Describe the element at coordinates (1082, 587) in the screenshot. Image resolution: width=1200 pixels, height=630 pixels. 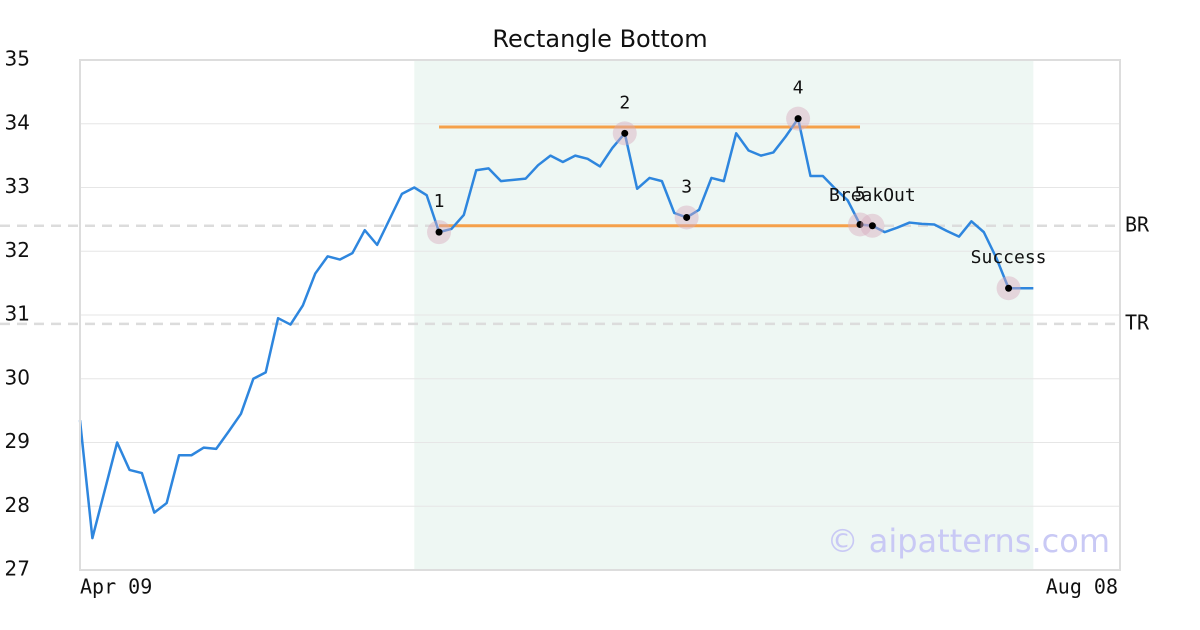
I see `x-tick-label: Aug 08` at that location.